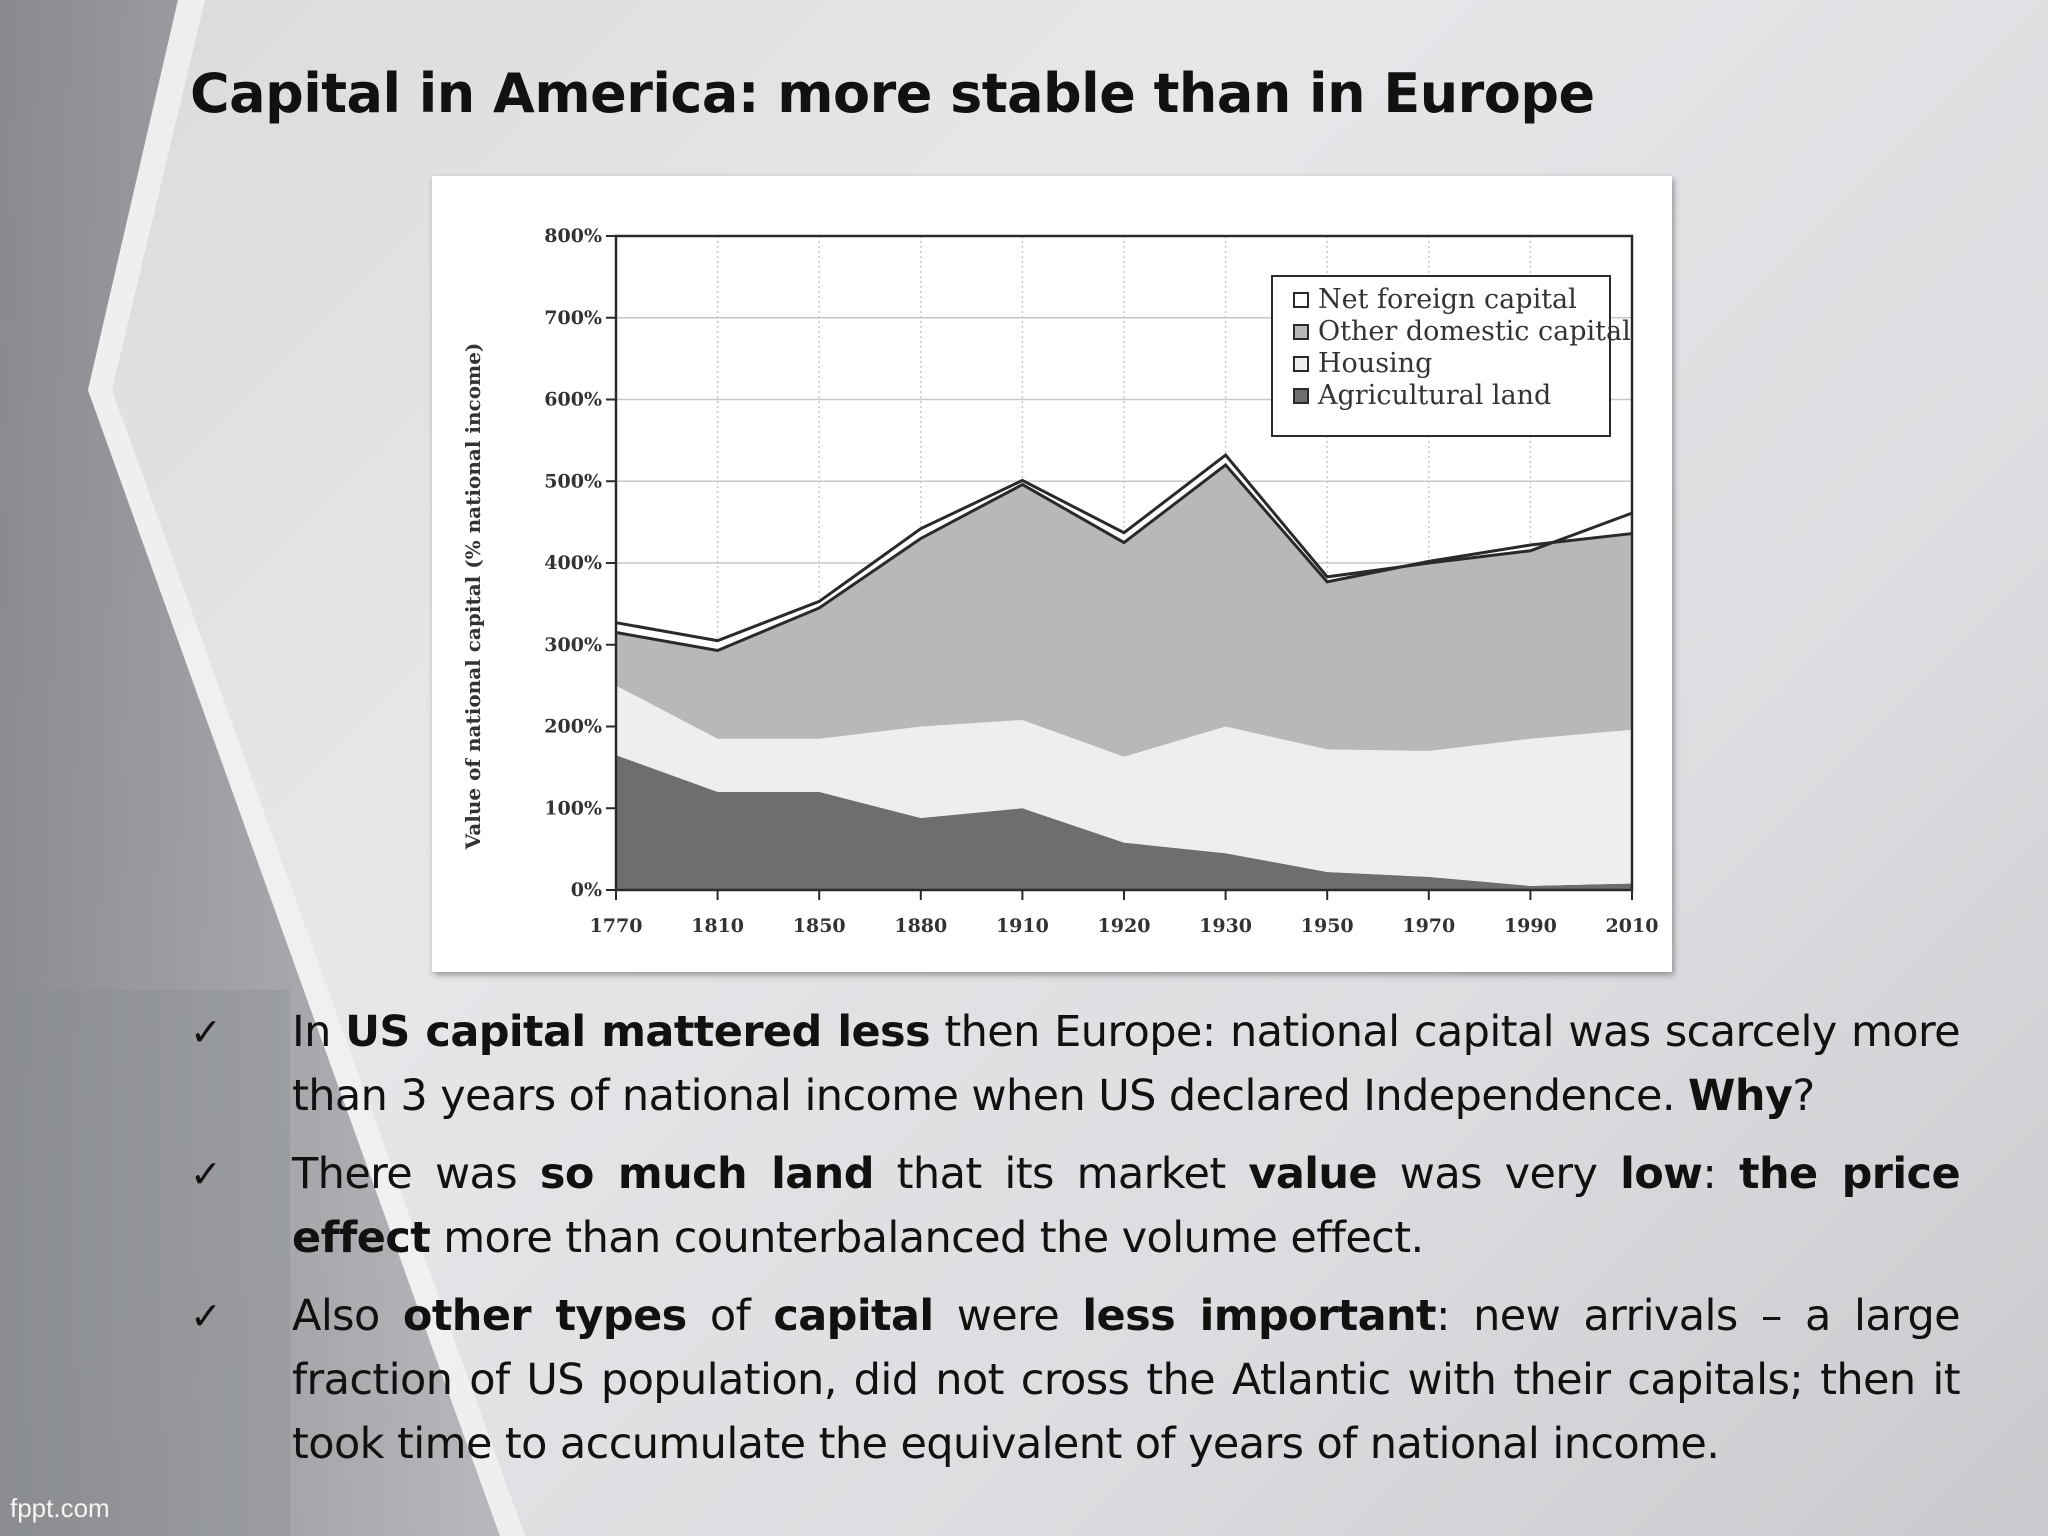  I want to click on area-housing, so click(1124, 785).